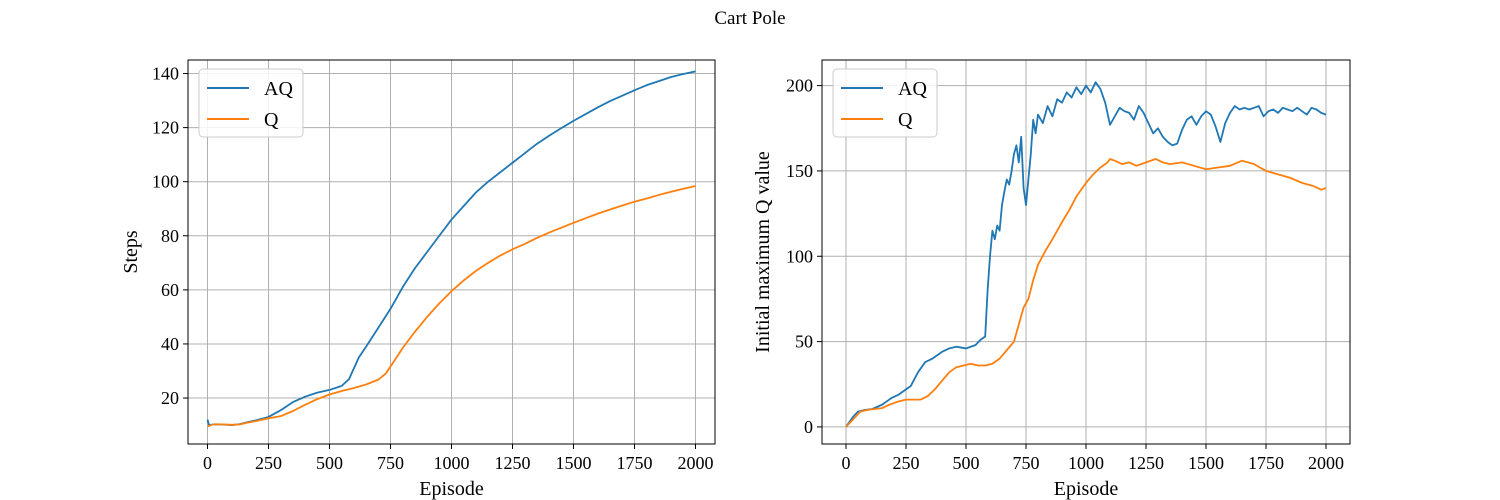  I want to click on y-tick-label: 80, so click(170, 236).